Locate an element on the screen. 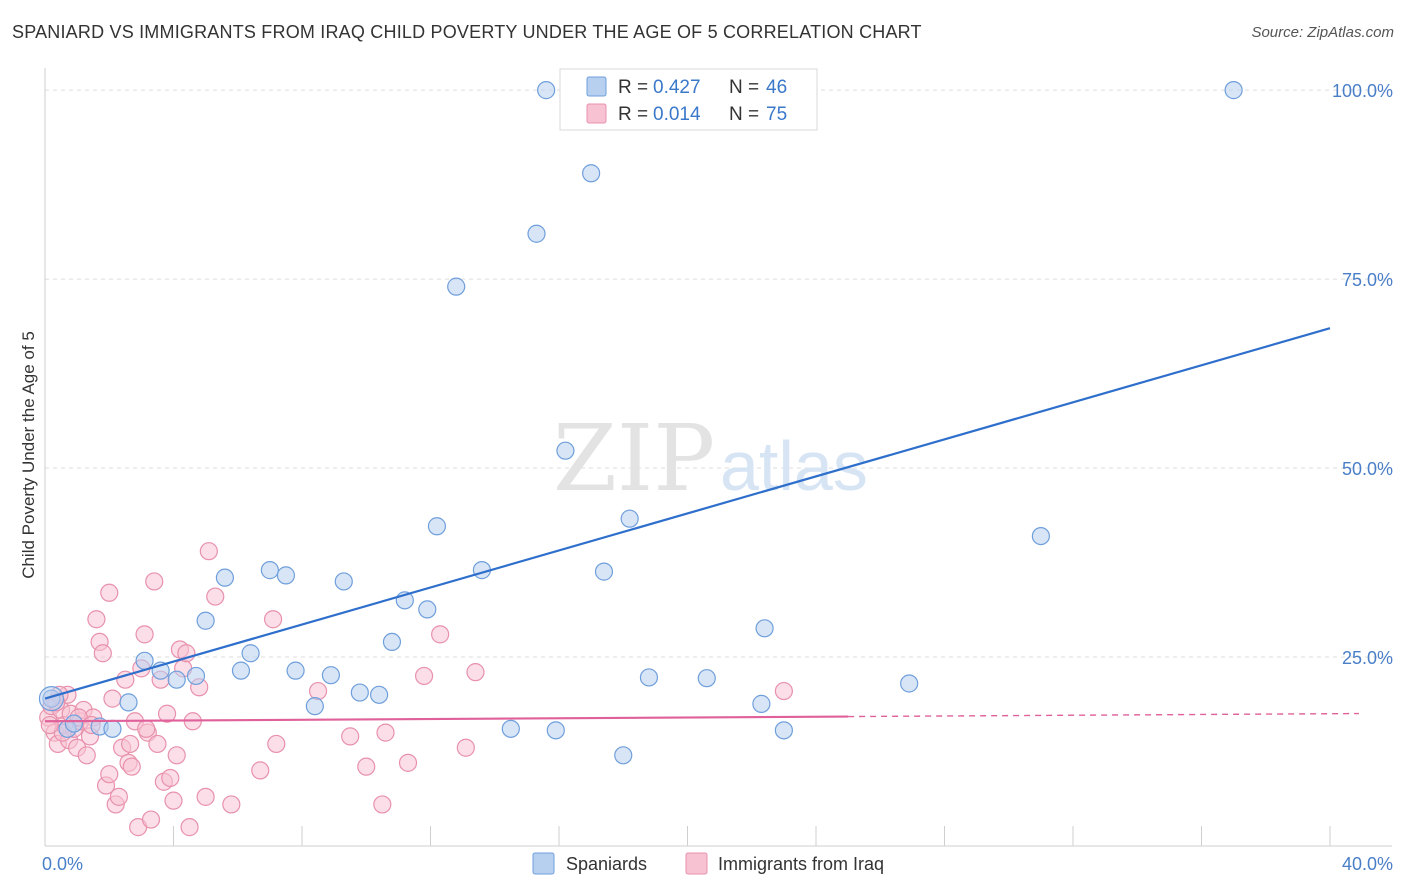  x-tick-label-min: 0.0% is located at coordinates (62, 864).